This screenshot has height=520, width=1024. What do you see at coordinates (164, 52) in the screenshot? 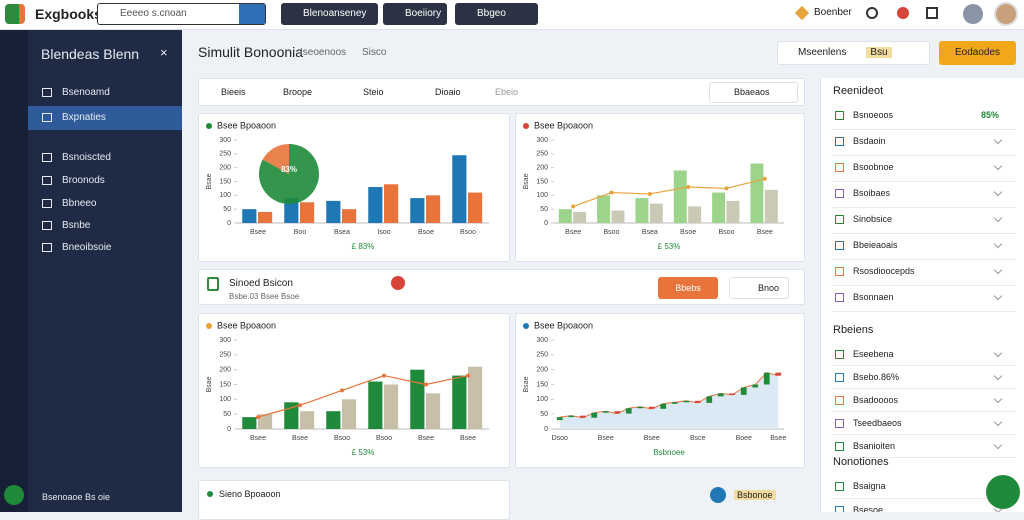
I see `close-icon: ×` at bounding box center [164, 52].